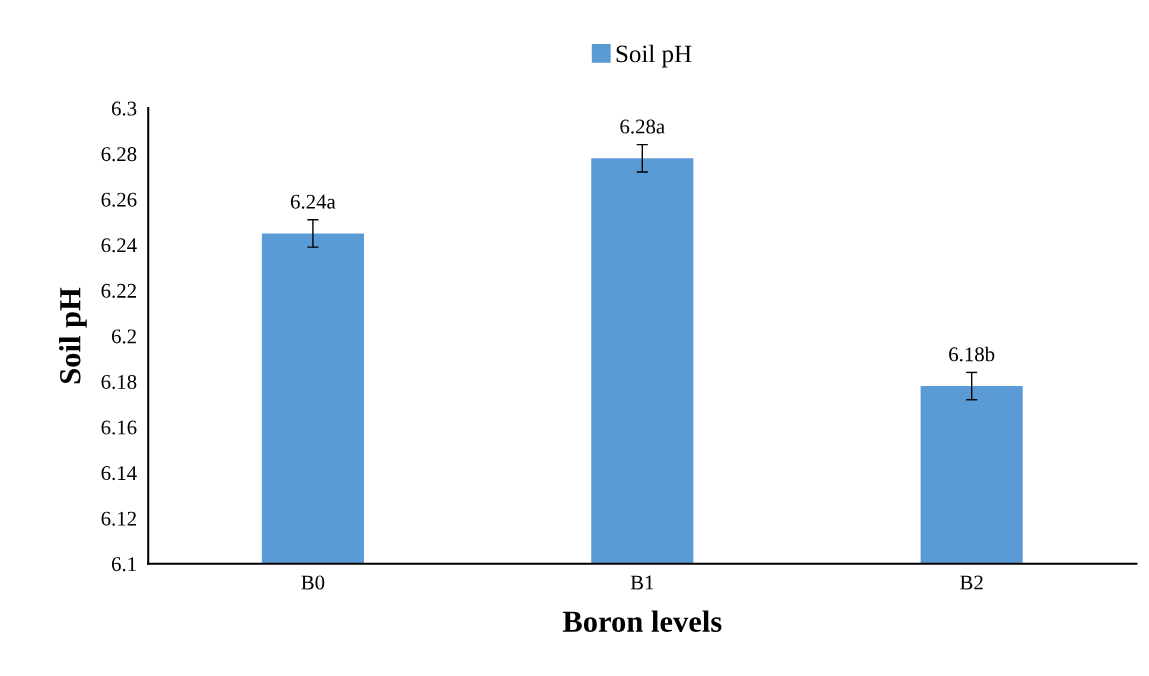 Image resolution: width=1149 pixels, height=676 pixels. I want to click on y-tick-label: 6.22, so click(118, 290).